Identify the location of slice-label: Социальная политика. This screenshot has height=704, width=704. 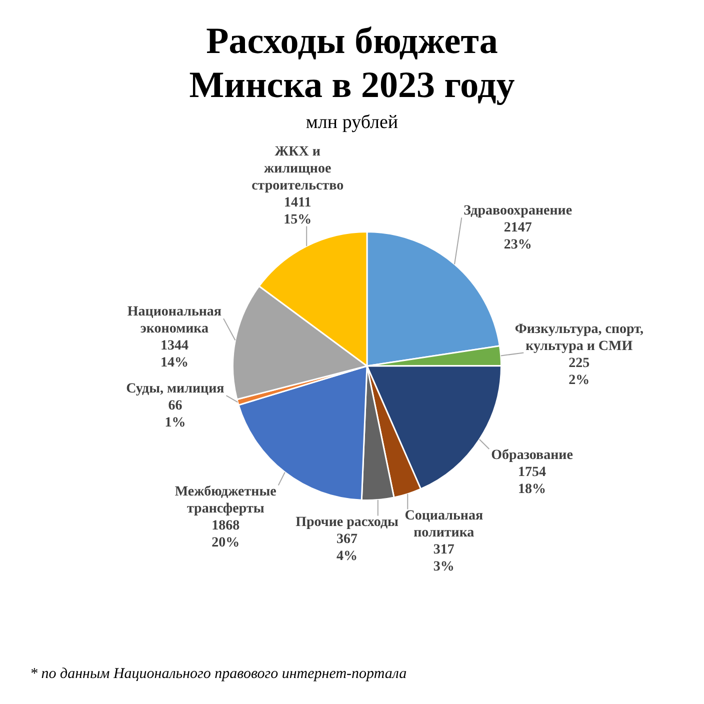
(444, 524).